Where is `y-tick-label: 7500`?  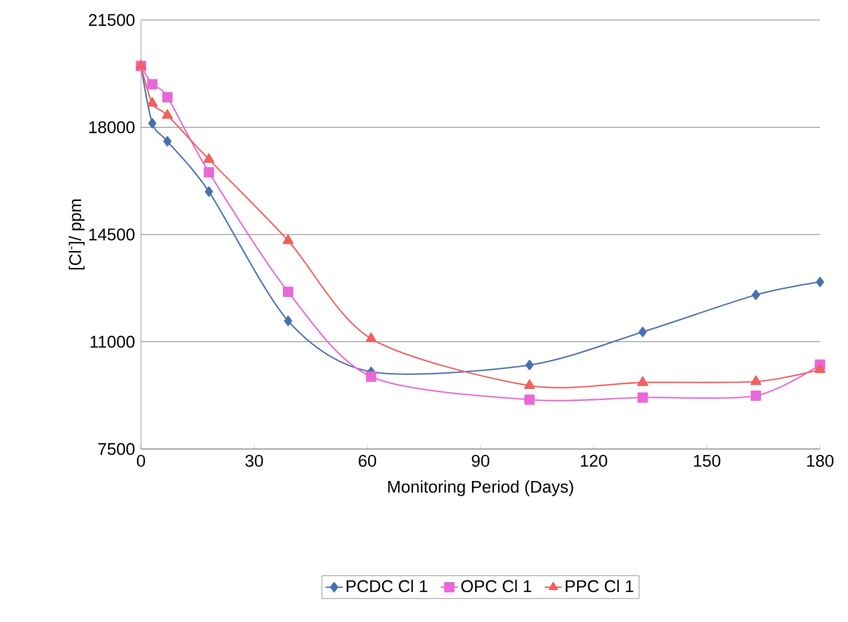
y-tick-label: 7500 is located at coordinates (116, 449).